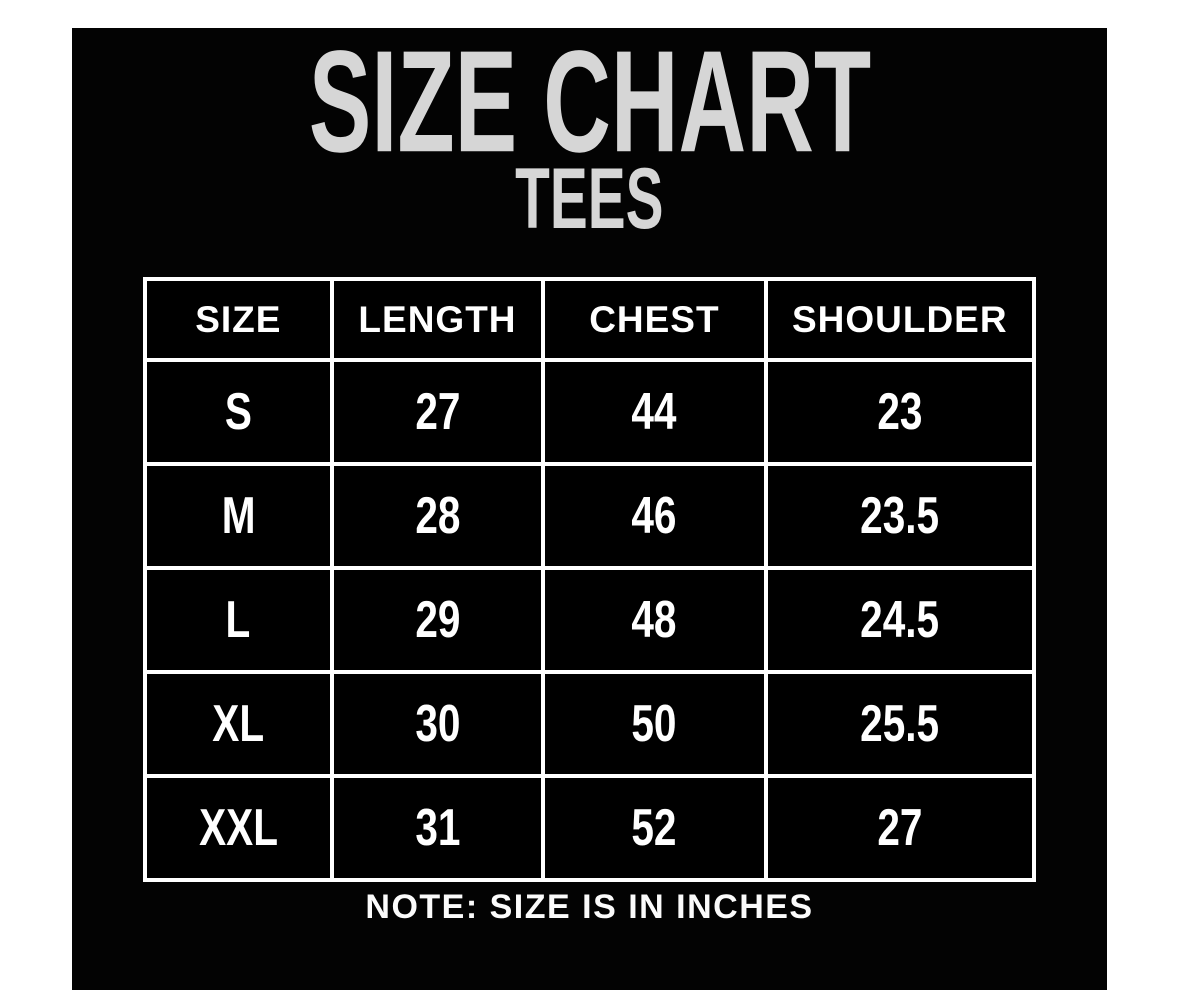 Image resolution: width=1179 pixels, height=990 pixels. Describe the element at coordinates (589, 101) in the screenshot. I see `page-title: SIZE CHART` at that location.